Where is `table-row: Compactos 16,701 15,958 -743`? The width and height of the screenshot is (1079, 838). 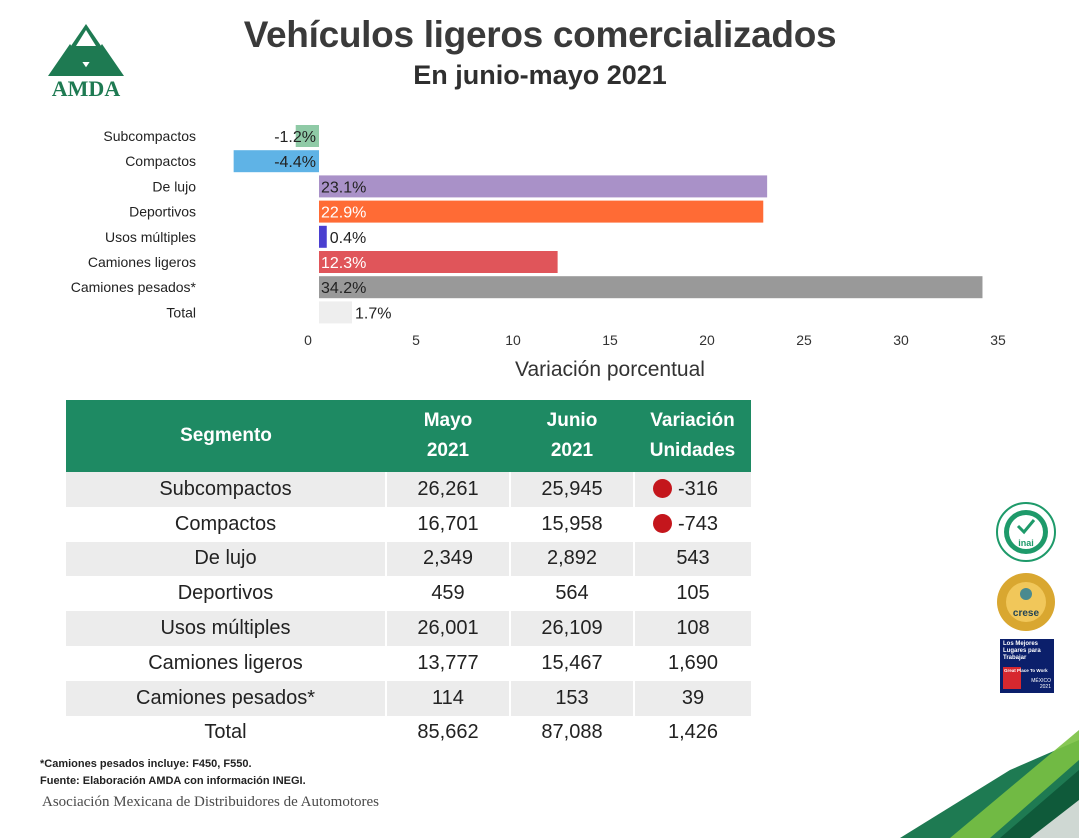
table-row: Compactos 16,701 15,958 -743 is located at coordinates (408, 524).